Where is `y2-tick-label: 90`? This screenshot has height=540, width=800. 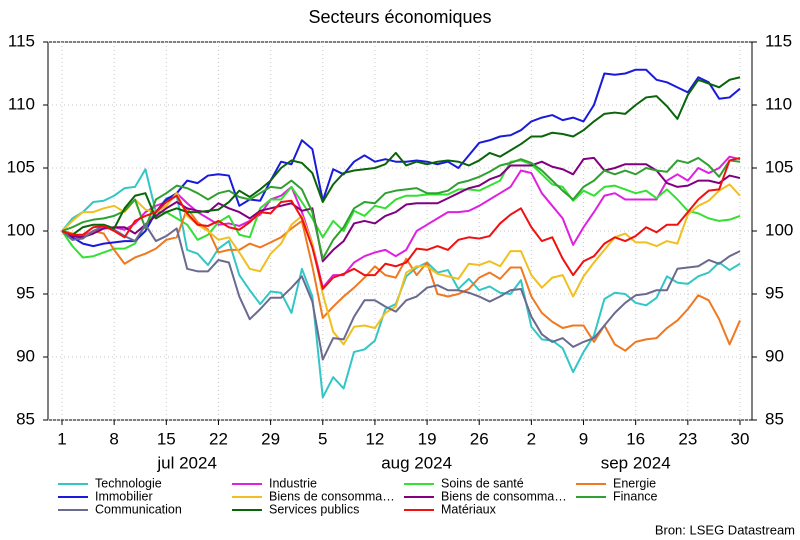
y2-tick-label: 90 is located at coordinates (774, 355).